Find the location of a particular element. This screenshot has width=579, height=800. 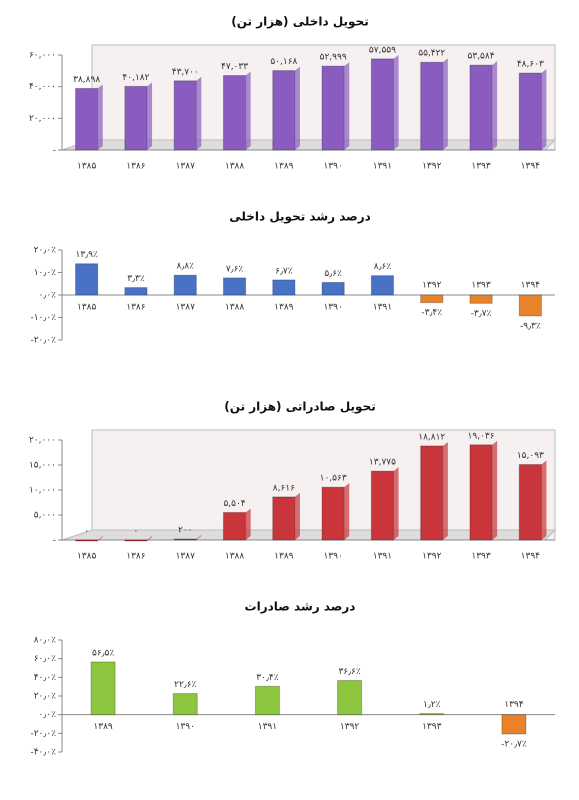

y-tick-label: ۱۰,۰۰۰ is located at coordinates (42, 491).